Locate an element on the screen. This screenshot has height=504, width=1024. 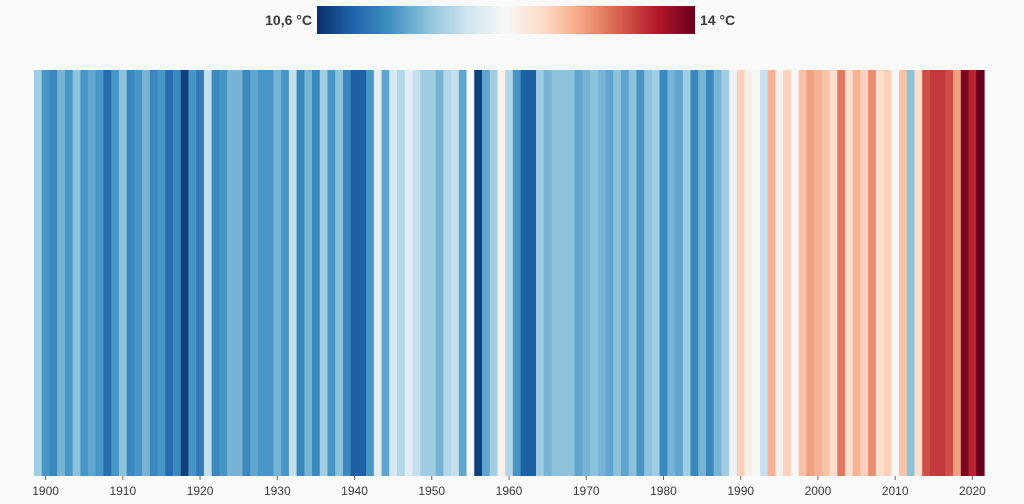
x-tick-label: 1950 is located at coordinates (431, 491).